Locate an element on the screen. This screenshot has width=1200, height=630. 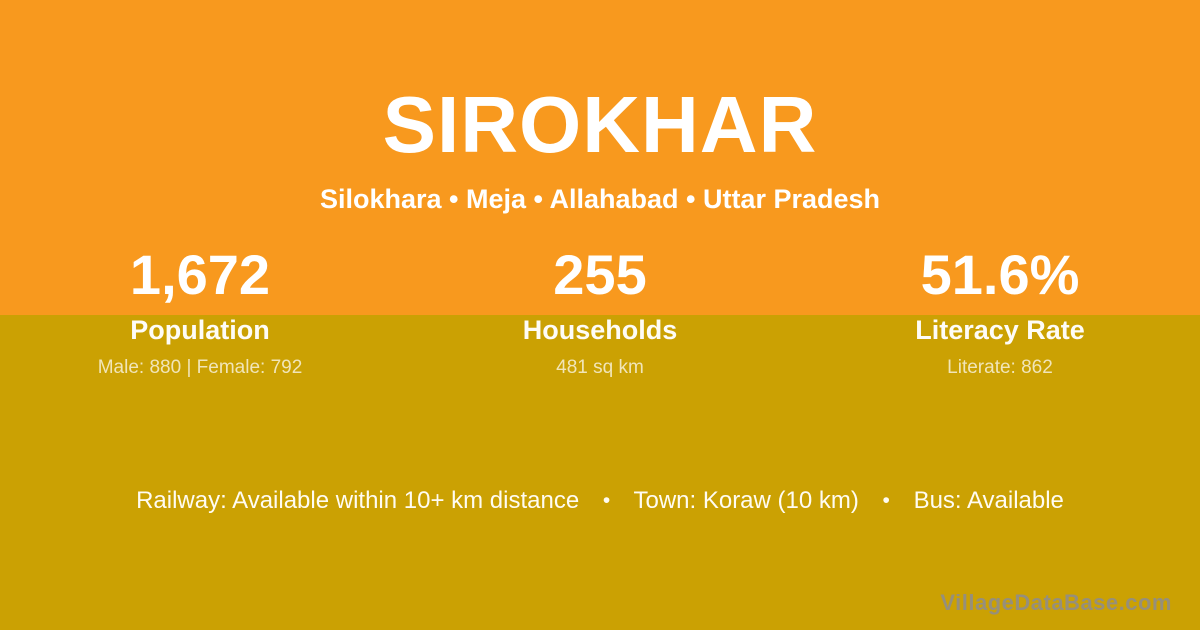
population-detail: Male: 880 | Female: 792 is located at coordinates (200, 367).